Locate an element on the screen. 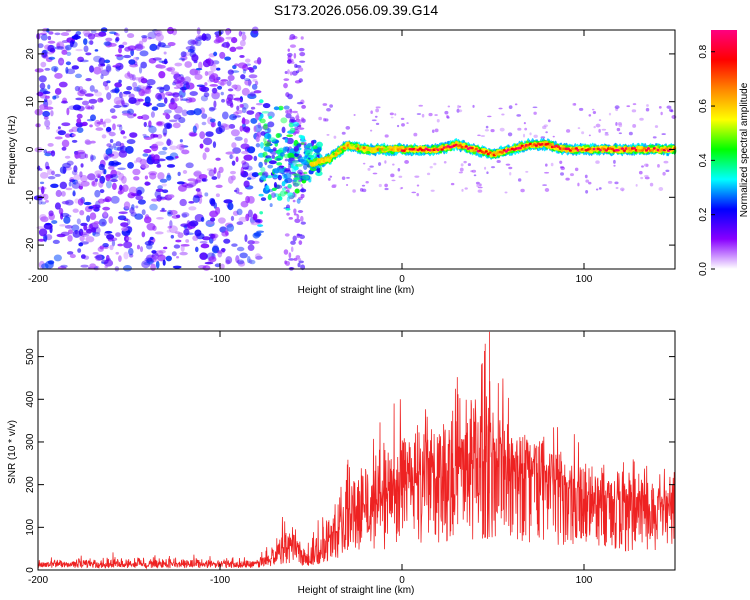 The image size is (750, 600). y-tick-label: -10 is located at coordinates (30, 197).